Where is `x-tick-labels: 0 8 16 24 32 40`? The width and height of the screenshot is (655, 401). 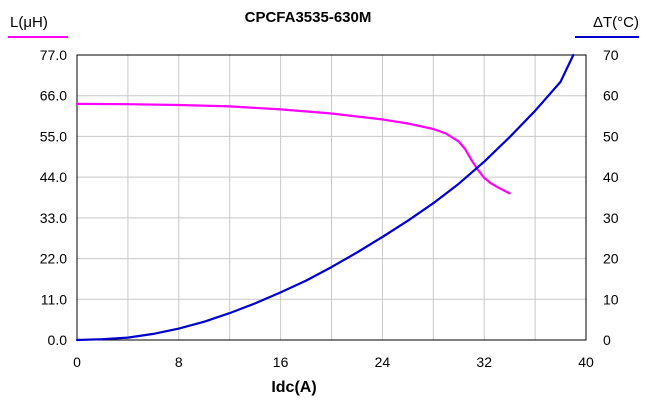 x-tick-labels: 0 8 16 24 32 40 is located at coordinates (333, 362).